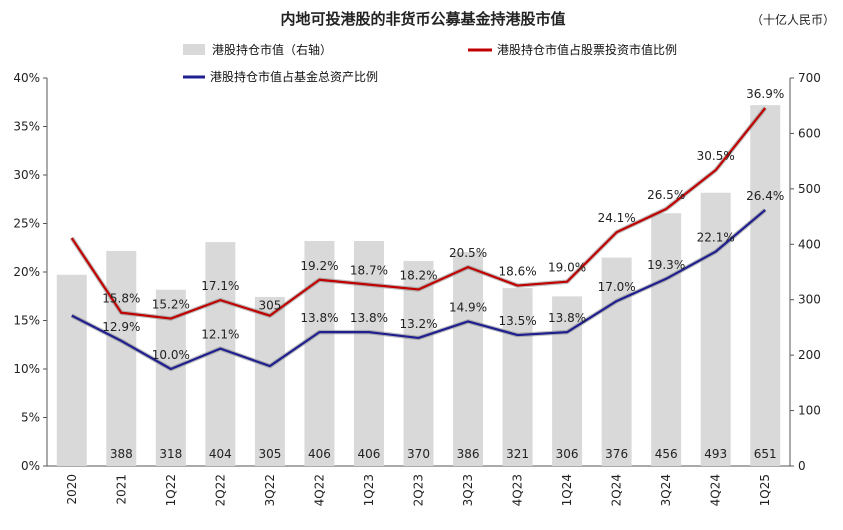 The image size is (843, 530). I want to click on x-tick-label: 2Q24, so click(617, 490).